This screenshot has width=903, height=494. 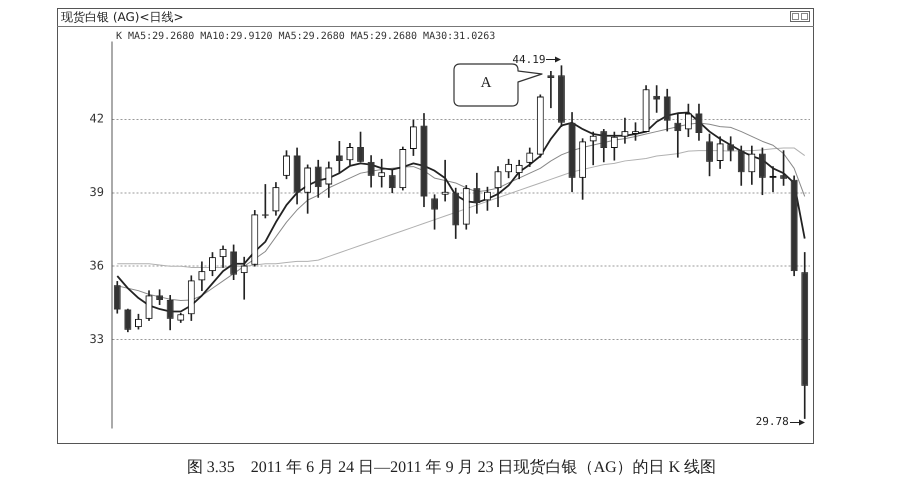 I want to click on y-tick-label: 36, so click(x=97, y=265).